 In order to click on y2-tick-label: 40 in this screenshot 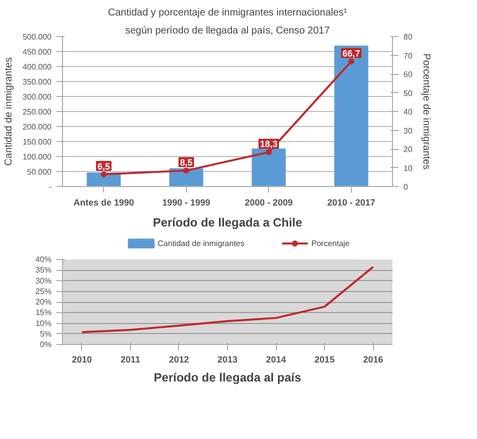, I will do `click(408, 112)`.